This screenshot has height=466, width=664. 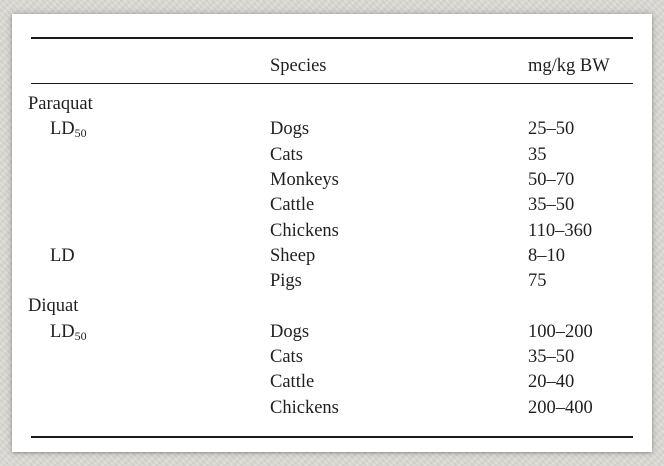 I want to click on species-cell: Monkeys, so click(x=304, y=179).